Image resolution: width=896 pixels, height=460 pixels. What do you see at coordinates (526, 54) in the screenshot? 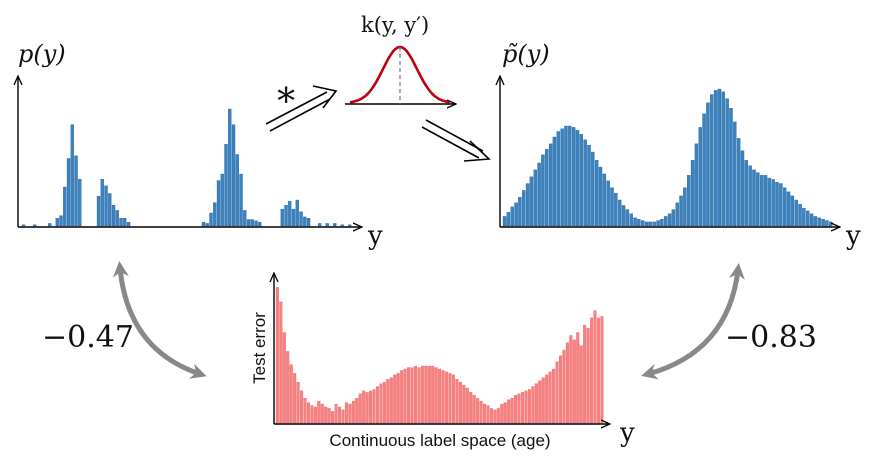
I see `label-p-tilde-y: p̃(y)` at bounding box center [526, 54].